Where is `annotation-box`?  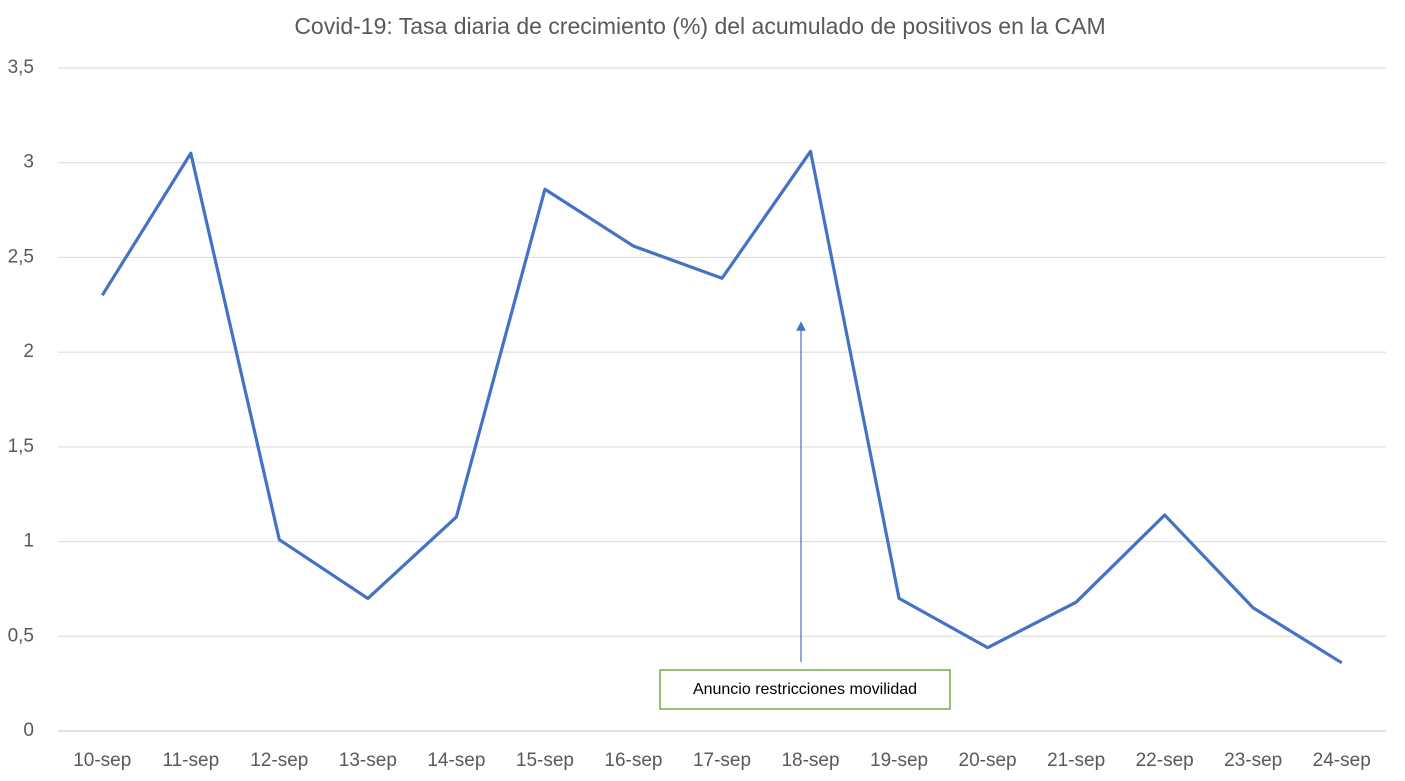
annotation-box is located at coordinates (805, 689).